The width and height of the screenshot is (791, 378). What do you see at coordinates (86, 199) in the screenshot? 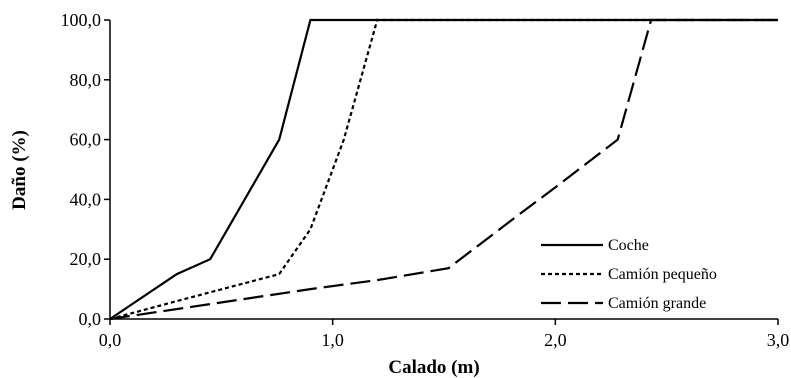
I see `y-tick-label: 40,0` at bounding box center [86, 199].